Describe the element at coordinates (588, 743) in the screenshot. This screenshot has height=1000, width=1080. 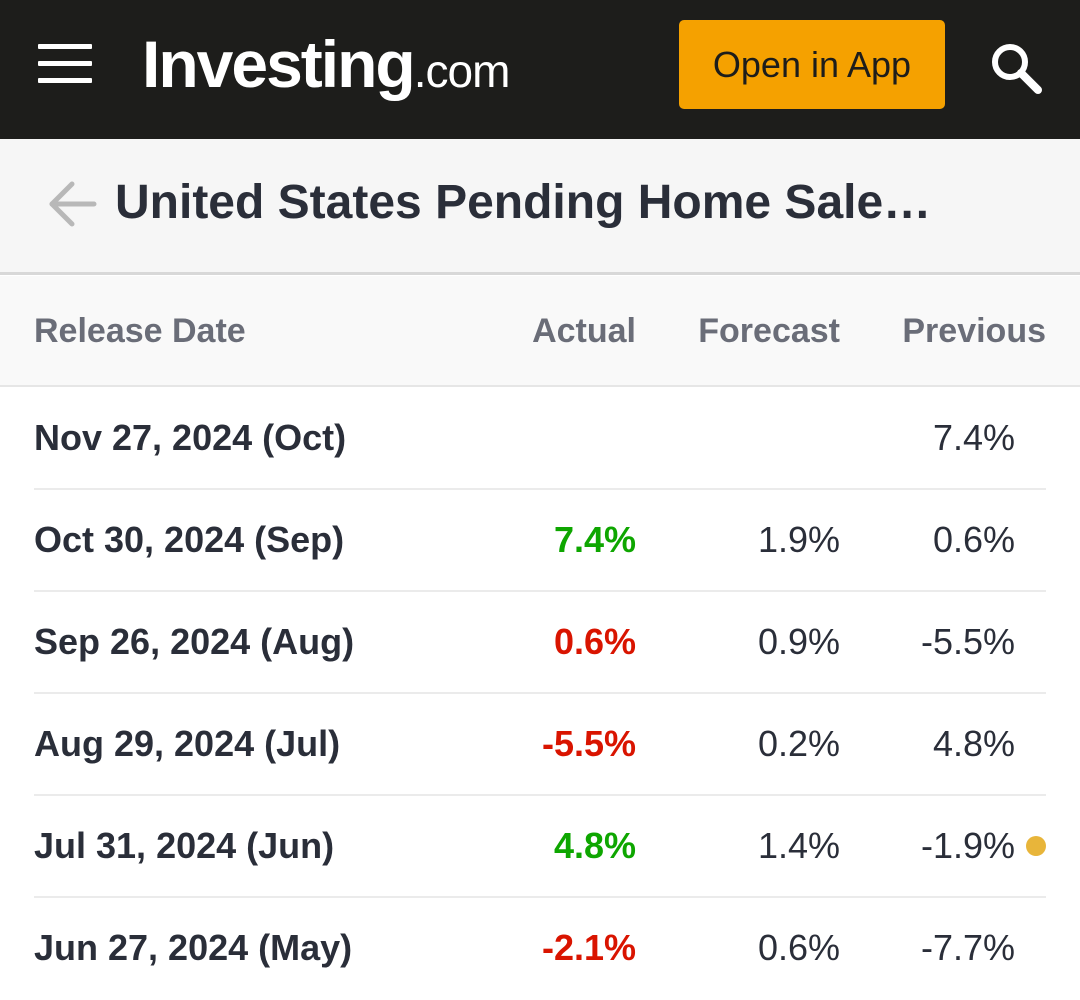
I see `actual-cell: -5.5%` at that location.